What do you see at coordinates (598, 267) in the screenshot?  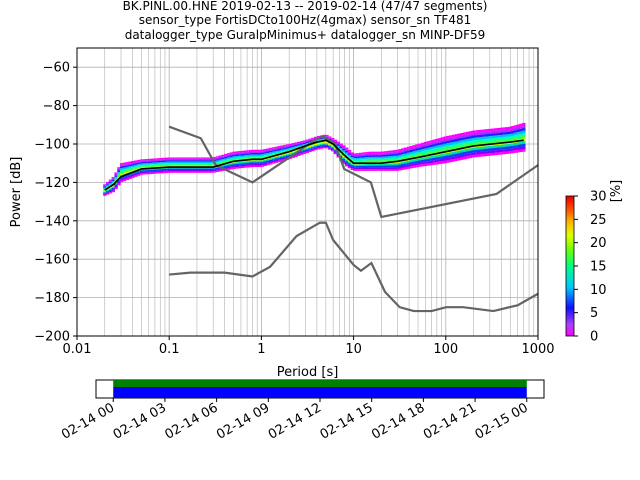 I see `colorbar-tick-label: 15` at bounding box center [598, 267].